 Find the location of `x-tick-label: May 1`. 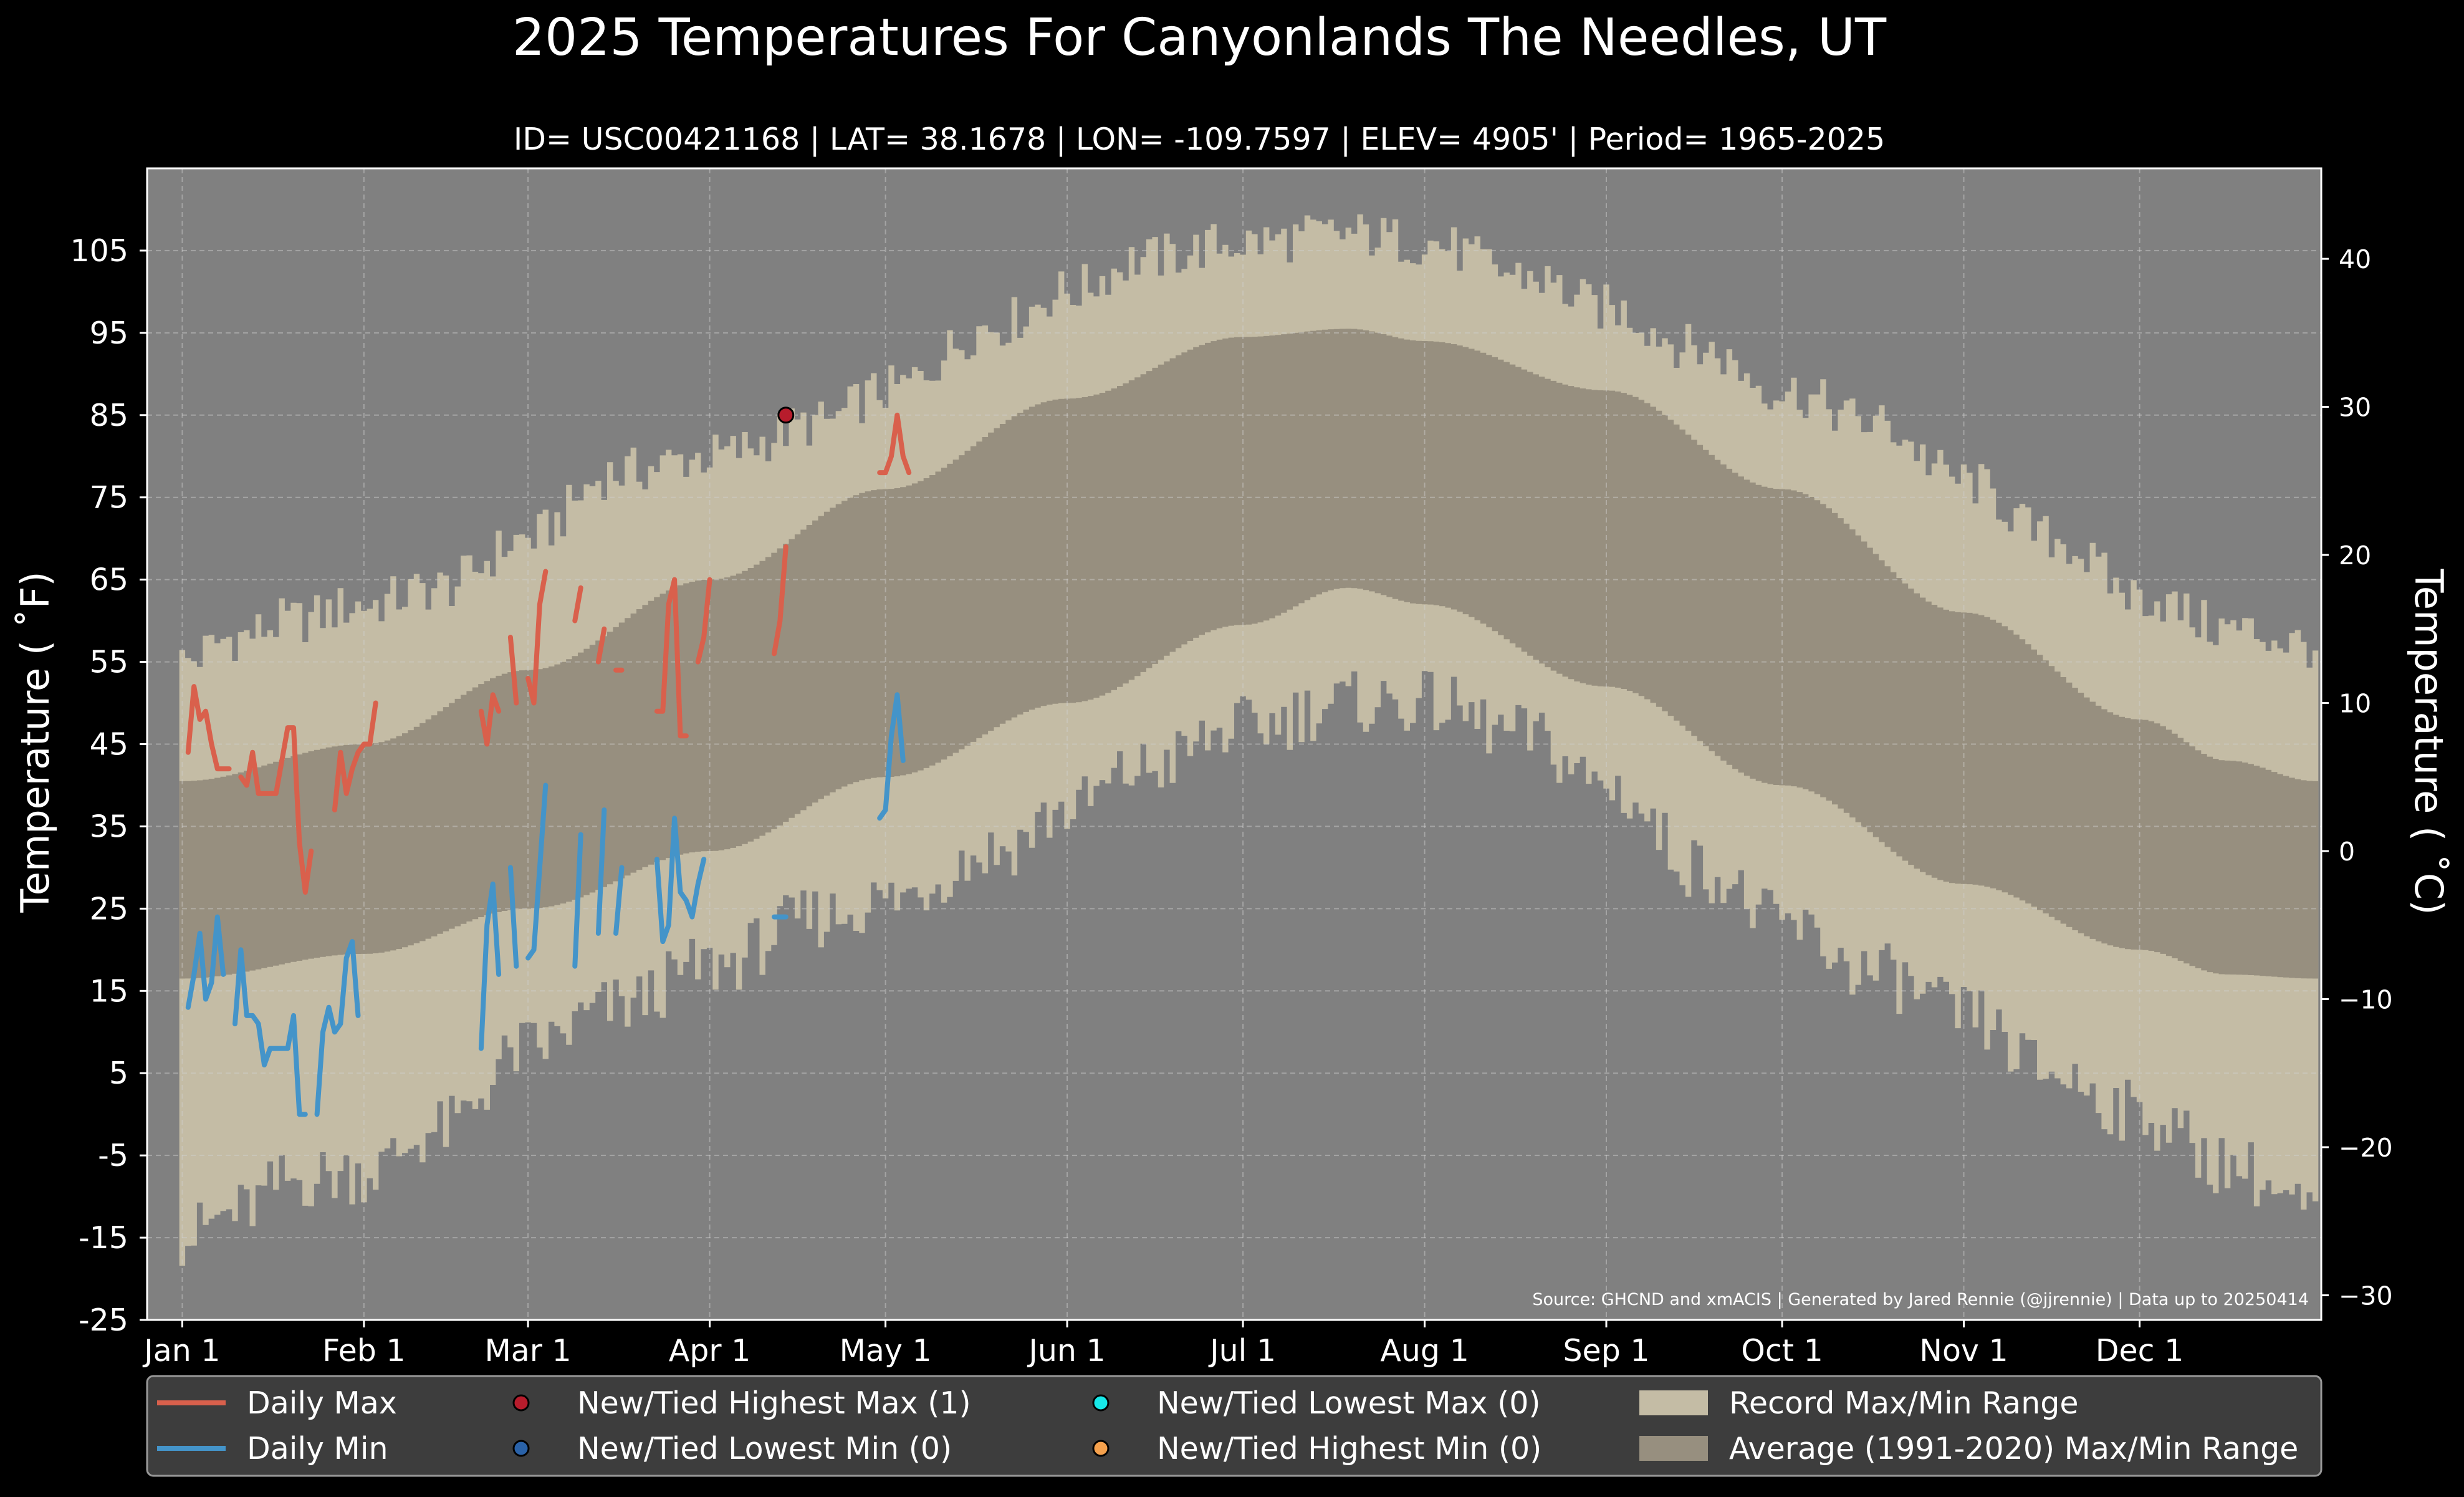

x-tick-label: May 1 is located at coordinates (886, 1351).